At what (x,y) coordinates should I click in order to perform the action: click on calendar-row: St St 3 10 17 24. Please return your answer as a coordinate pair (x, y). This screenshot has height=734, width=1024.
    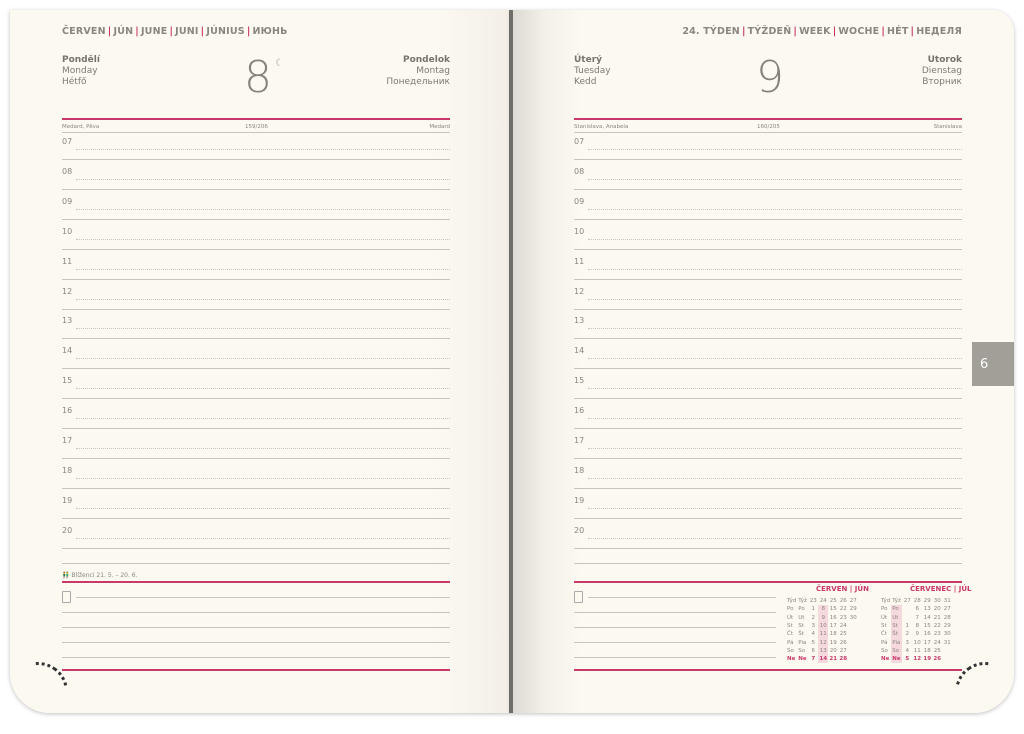
    Looking at the image, I should click on (822, 626).